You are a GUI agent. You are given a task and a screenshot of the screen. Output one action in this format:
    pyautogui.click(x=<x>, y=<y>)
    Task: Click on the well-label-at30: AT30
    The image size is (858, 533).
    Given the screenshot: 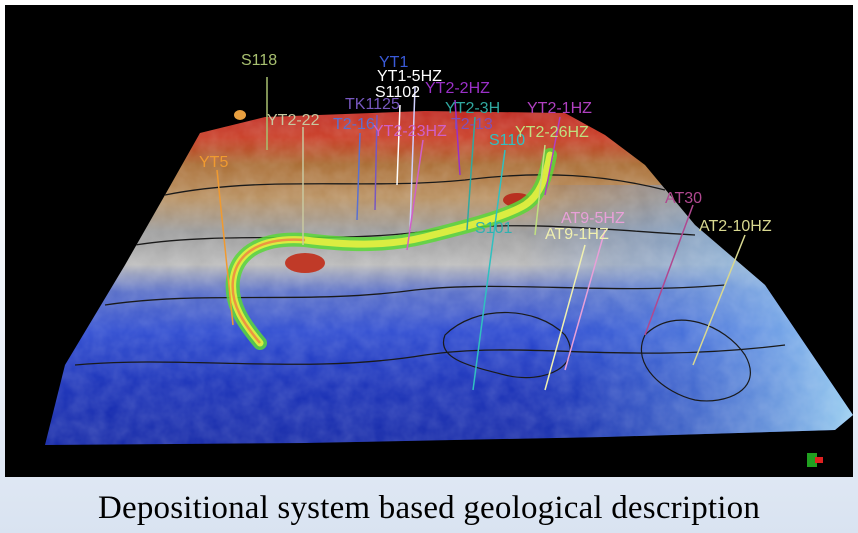 What is the action you would take?
    pyautogui.click(x=683, y=198)
    